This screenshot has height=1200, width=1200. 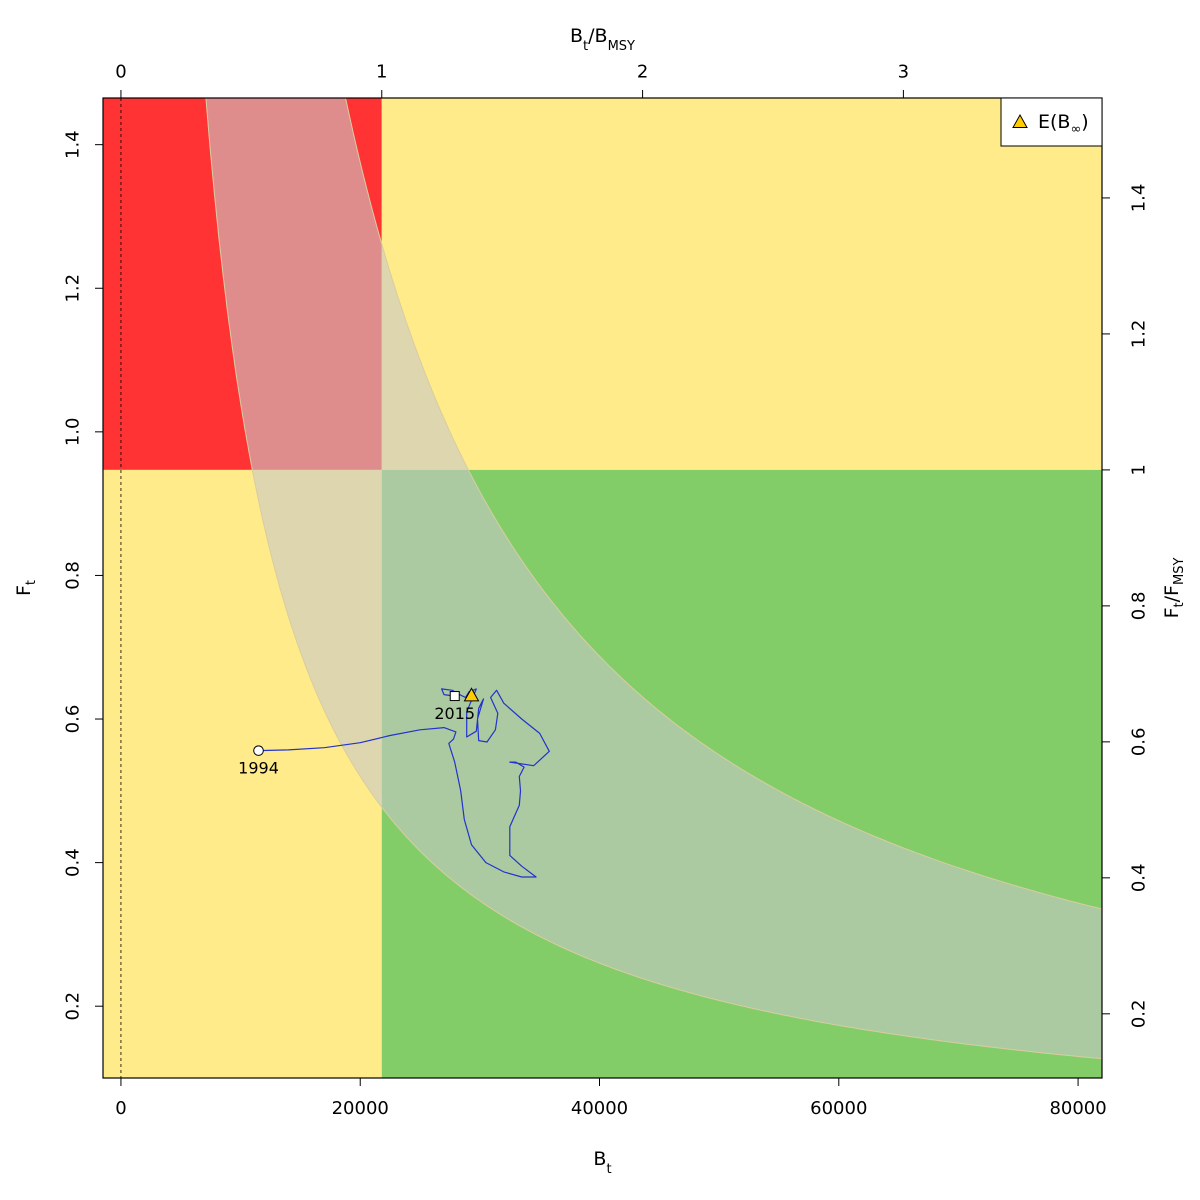 What do you see at coordinates (1139, 606) in the screenshot?
I see `y2-tick-label: 0.8` at bounding box center [1139, 606].